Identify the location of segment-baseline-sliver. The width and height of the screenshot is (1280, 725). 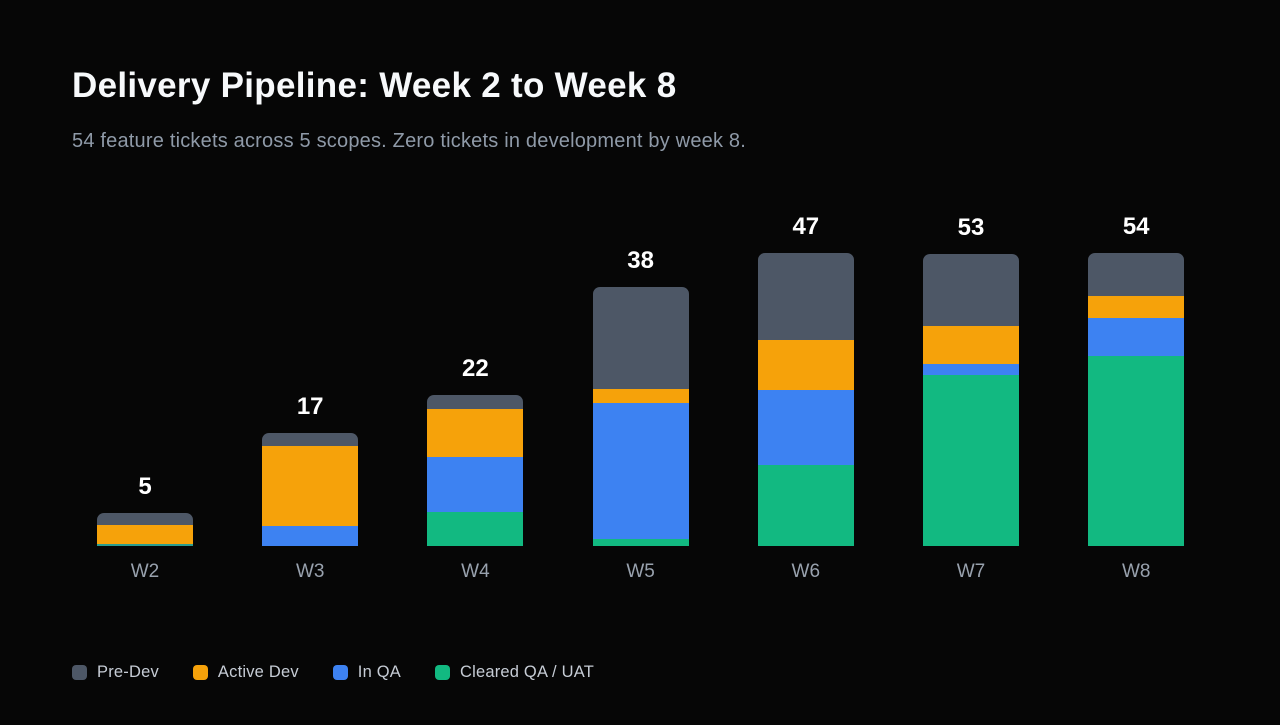
(145, 544).